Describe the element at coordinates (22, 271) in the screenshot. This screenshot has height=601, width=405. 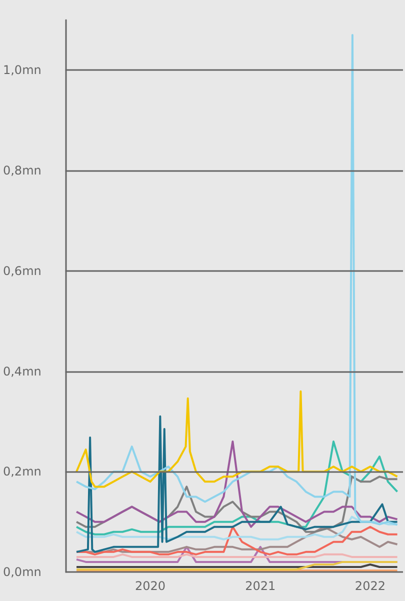
I see `y-tick-label: 0,6mn` at that location.